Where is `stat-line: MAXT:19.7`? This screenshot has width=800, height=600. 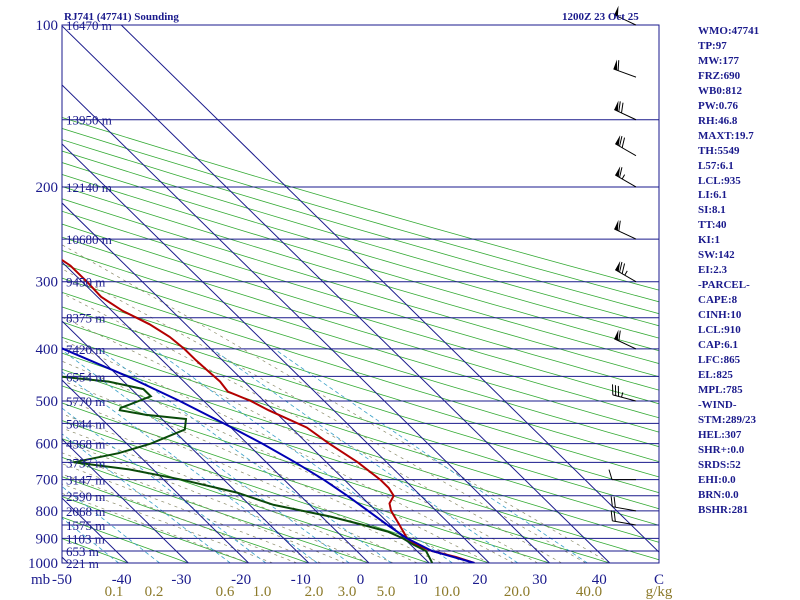 stat-line: MAXT:19.7 is located at coordinates (726, 135).